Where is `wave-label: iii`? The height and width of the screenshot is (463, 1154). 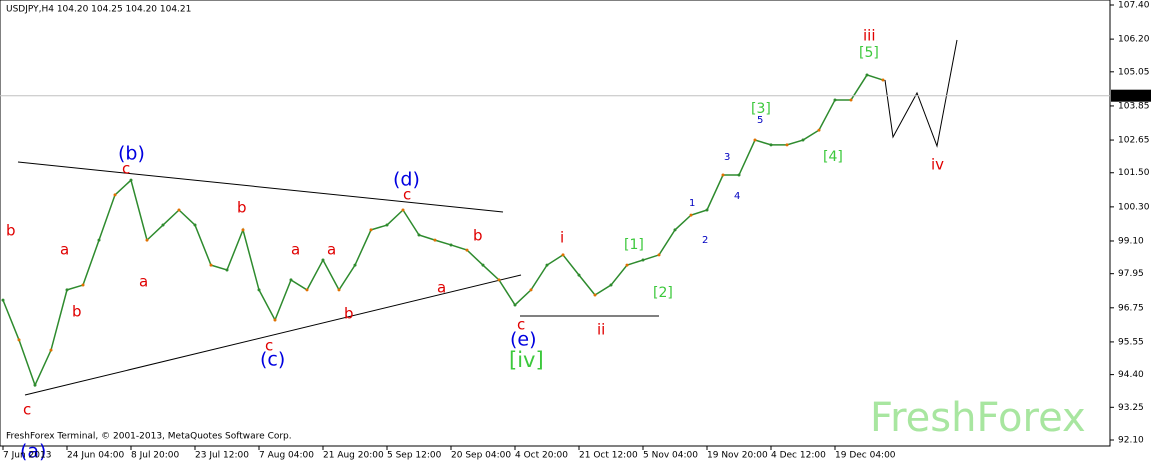 wave-label: iii is located at coordinates (869, 36).